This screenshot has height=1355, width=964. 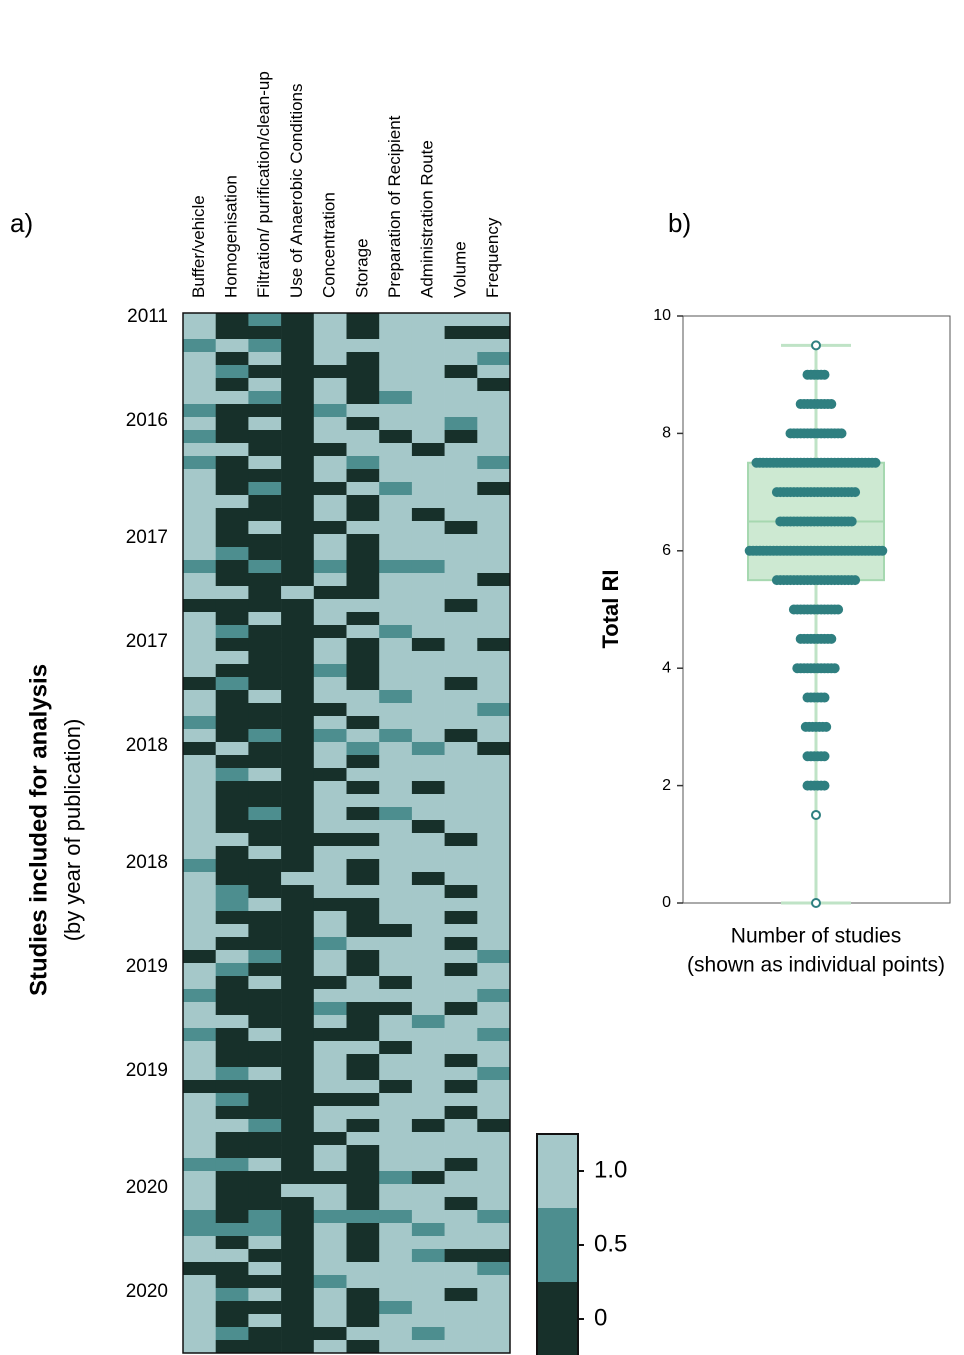 I want to click on row-label: 2020, so click(x=147, y=1187).